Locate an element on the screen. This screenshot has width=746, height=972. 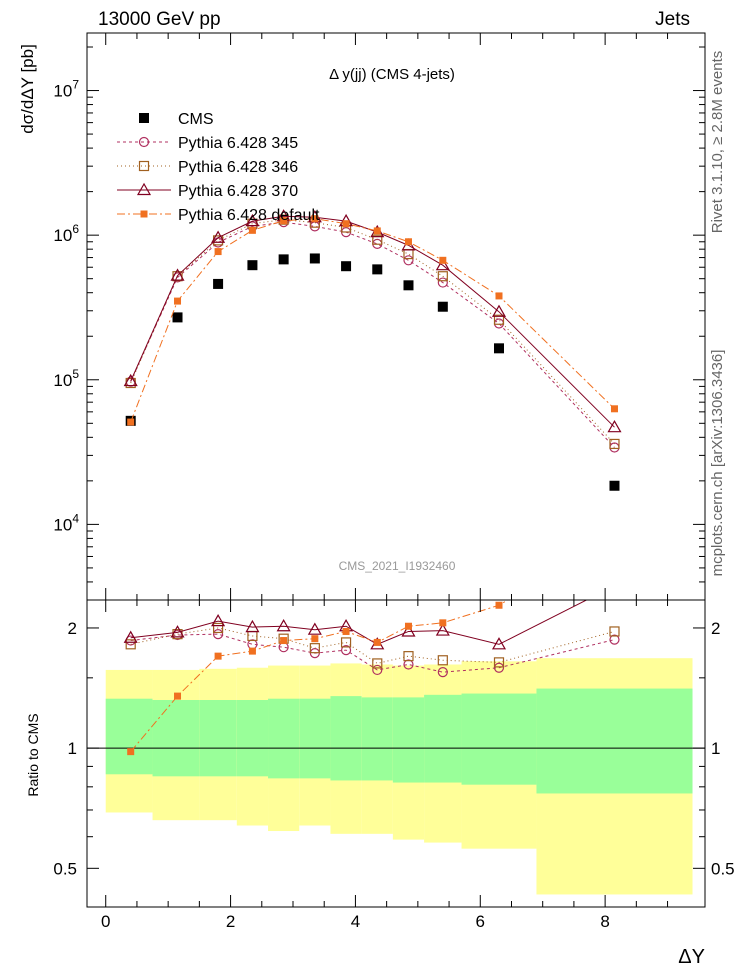
ratio-axis-label: Ratio to CMS is located at coordinates (33, 754).